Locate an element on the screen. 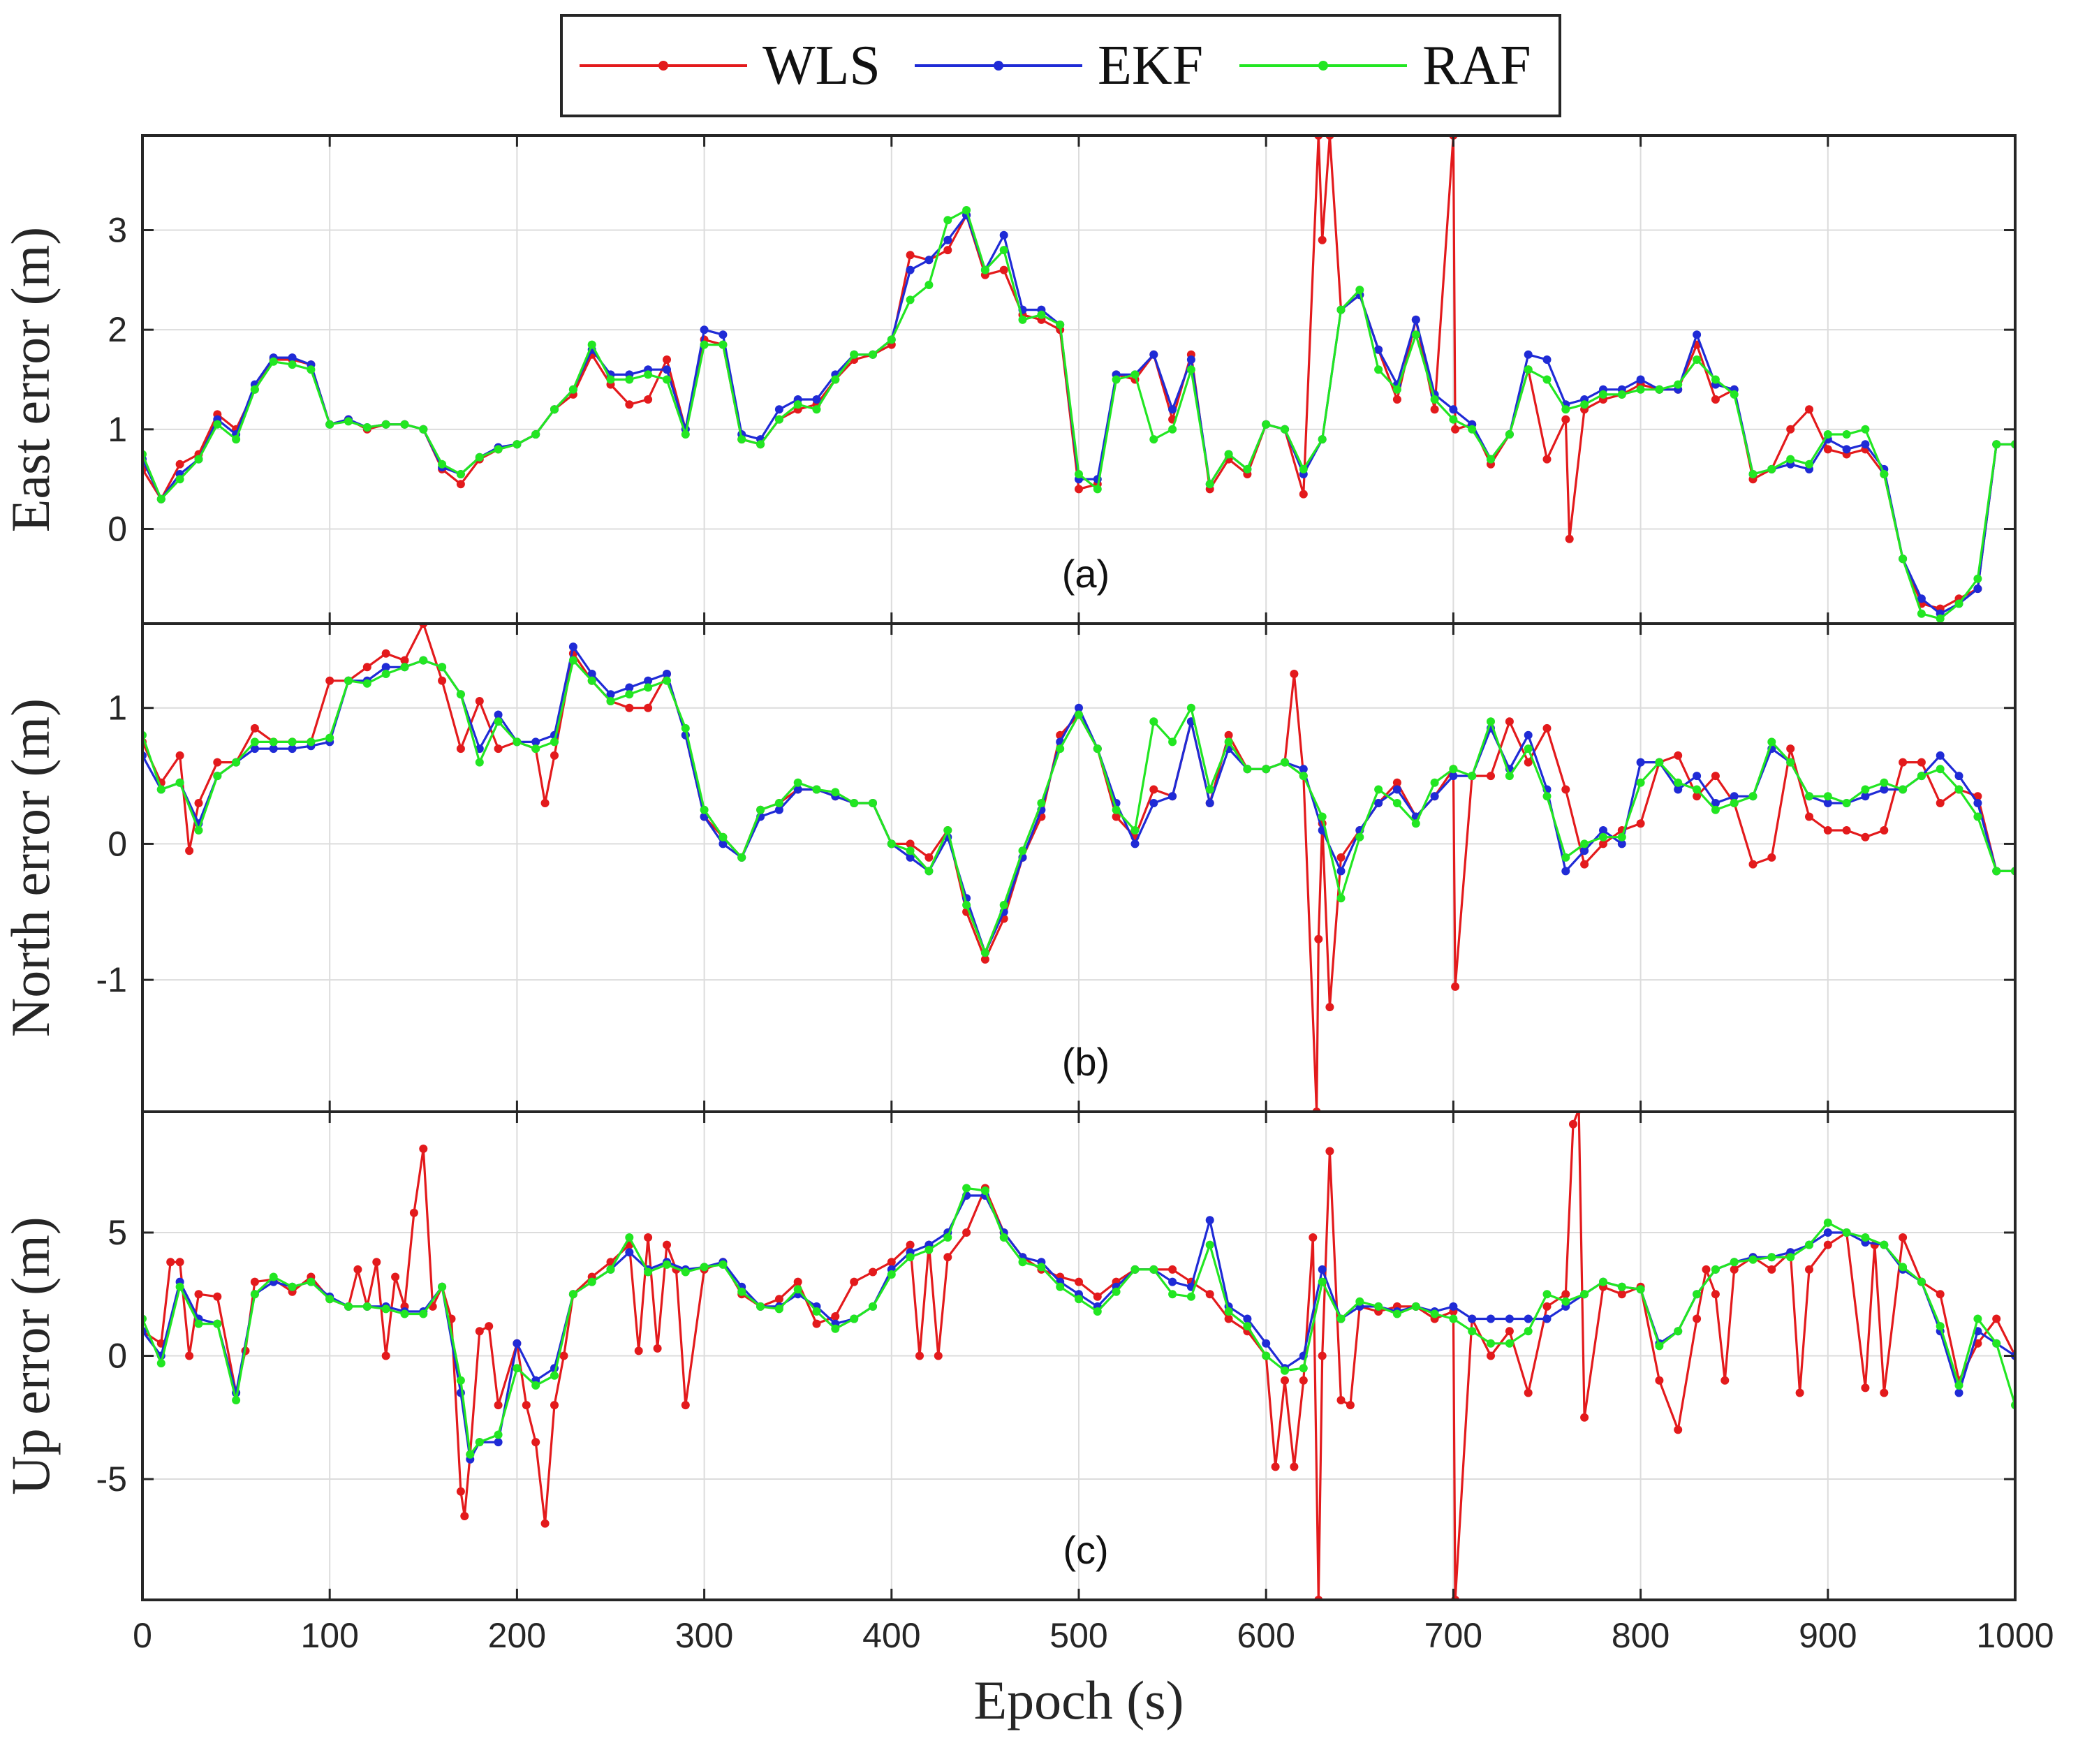  legend: WLS EKF RAF is located at coordinates (1060, 65).